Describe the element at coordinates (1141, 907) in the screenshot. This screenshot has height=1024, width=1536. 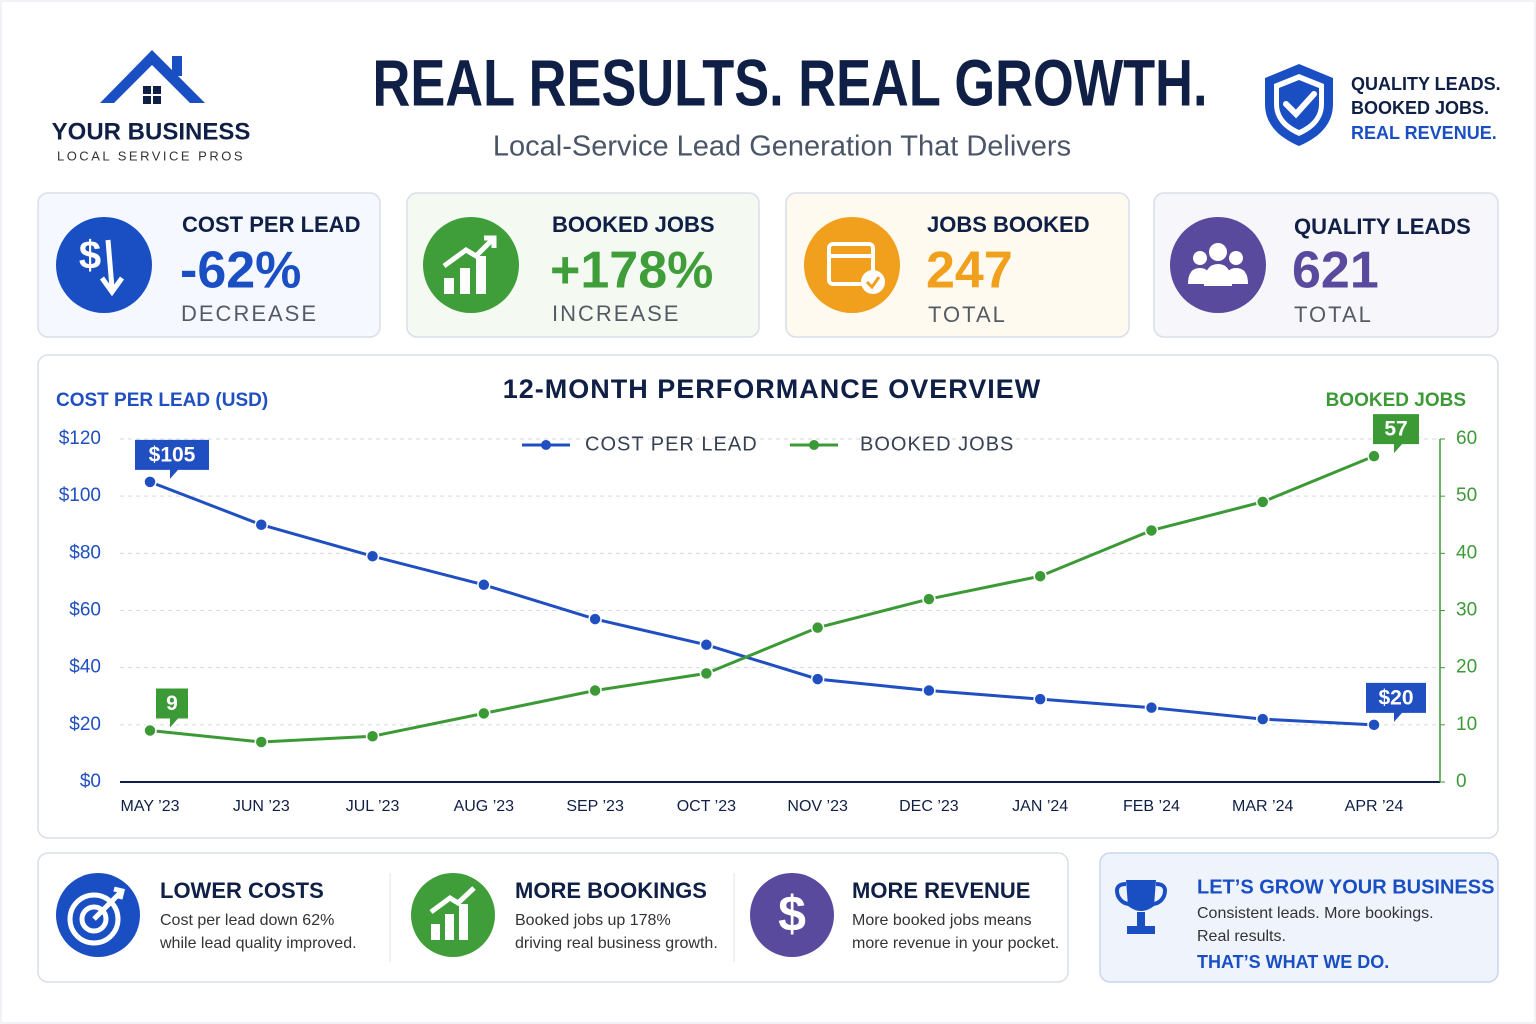
I see `trophy-icon` at that location.